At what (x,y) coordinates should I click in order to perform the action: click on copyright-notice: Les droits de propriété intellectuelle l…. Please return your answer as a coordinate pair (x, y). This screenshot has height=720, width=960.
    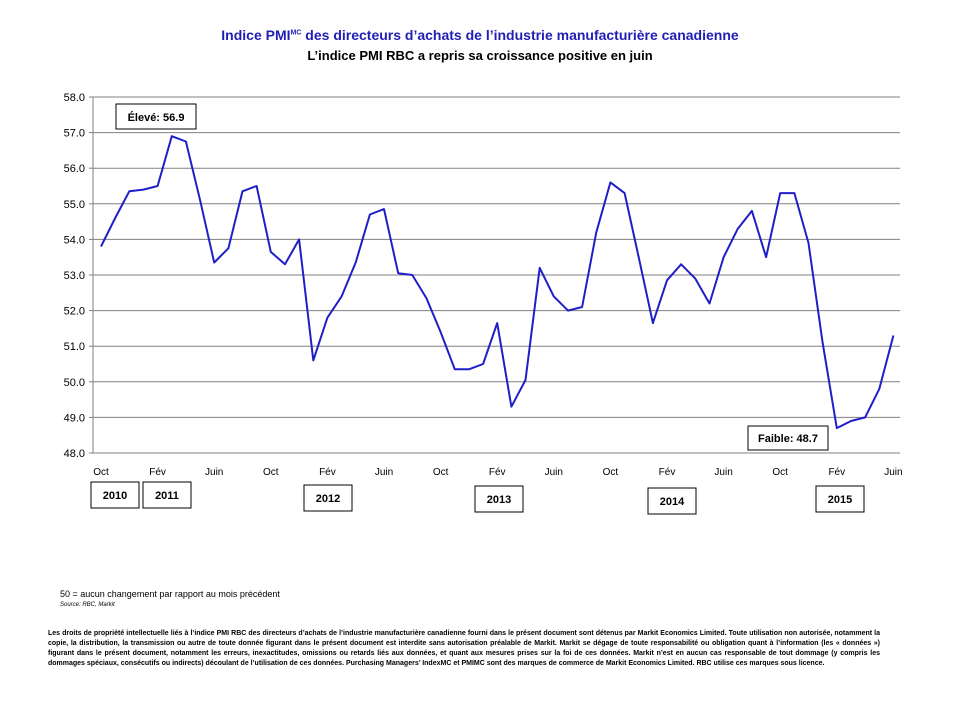
    Looking at the image, I should click on (464, 648).